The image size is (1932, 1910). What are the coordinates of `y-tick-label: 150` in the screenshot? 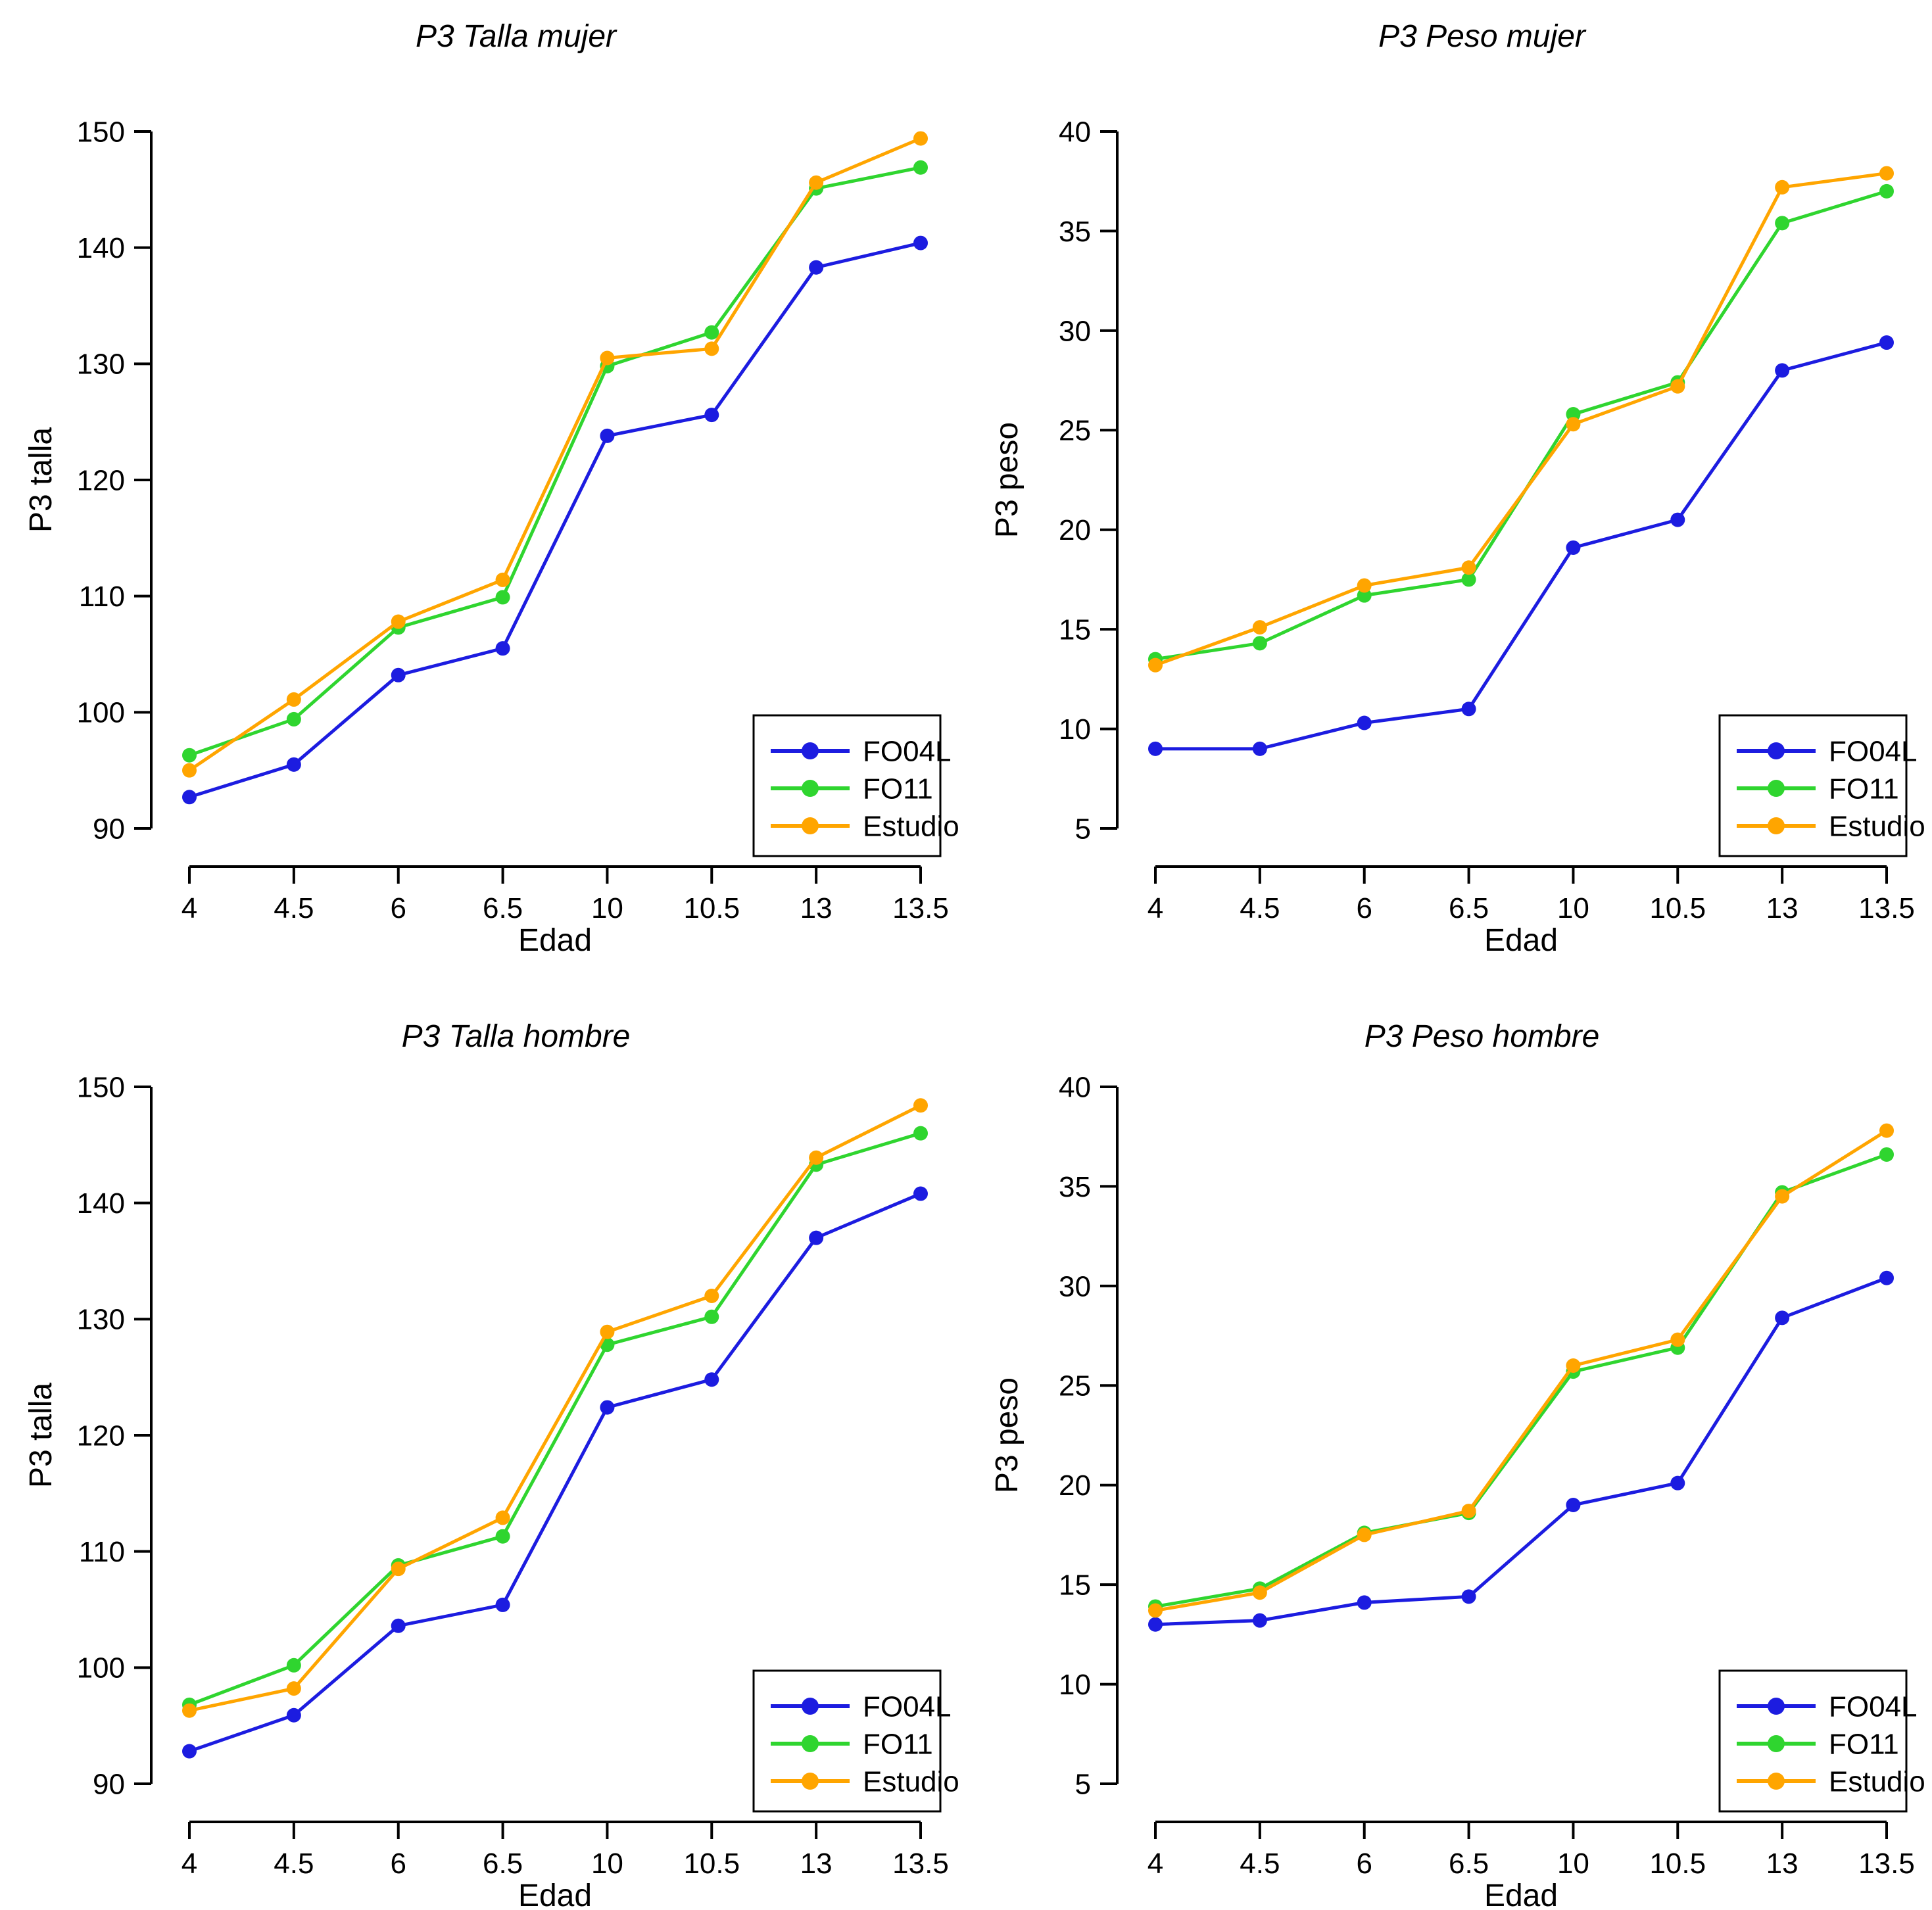 It's located at (101, 132).